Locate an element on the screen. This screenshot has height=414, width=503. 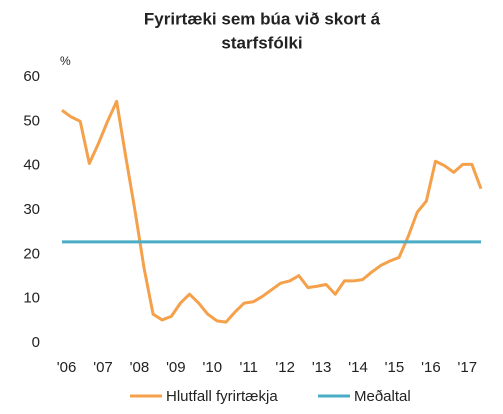
chart-title: starfsfólki is located at coordinates (261, 42).